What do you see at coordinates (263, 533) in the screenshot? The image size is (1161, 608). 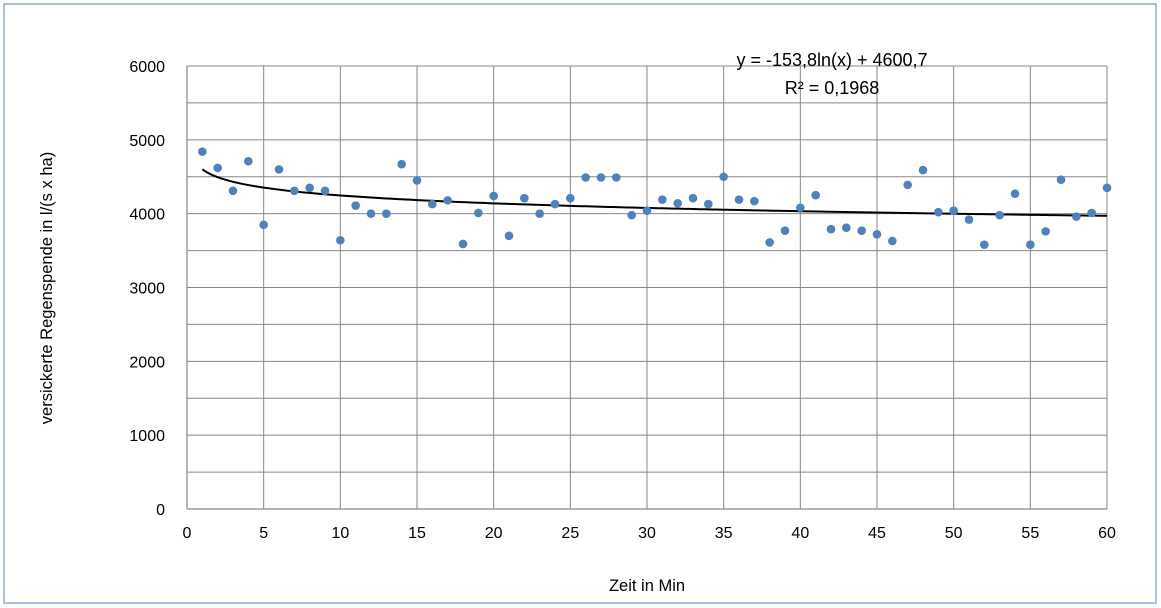 I see `x-tick-label: 5` at bounding box center [263, 533].